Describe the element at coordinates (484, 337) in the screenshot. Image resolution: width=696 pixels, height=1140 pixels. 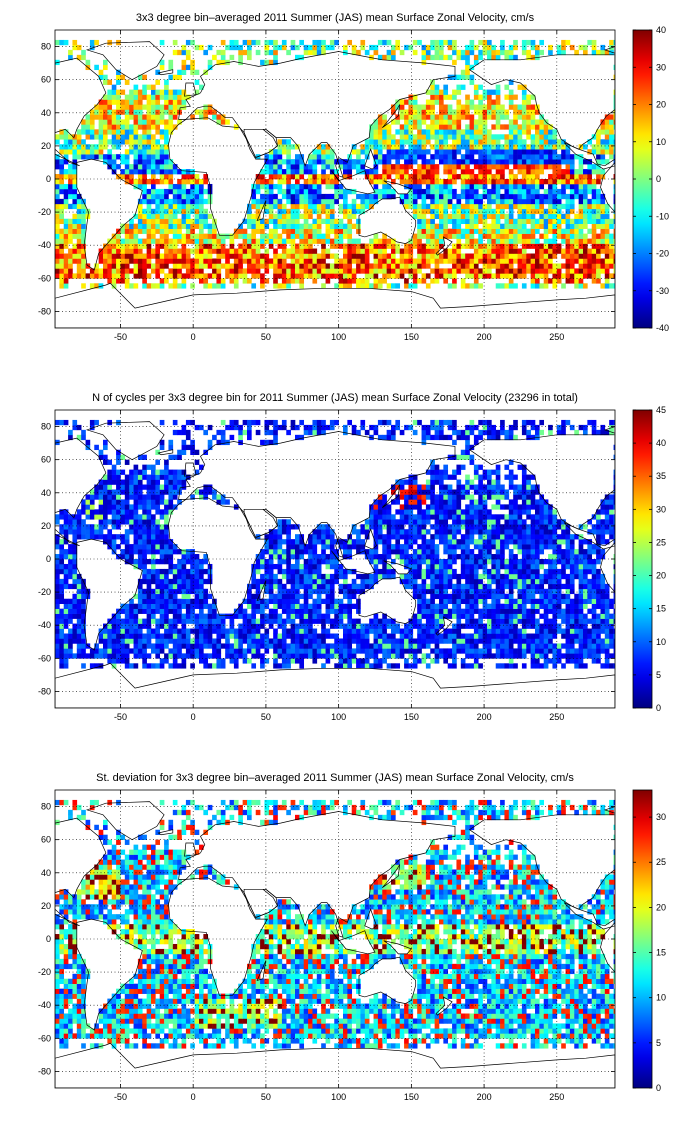
I see `x-tick-label: 200` at that location.